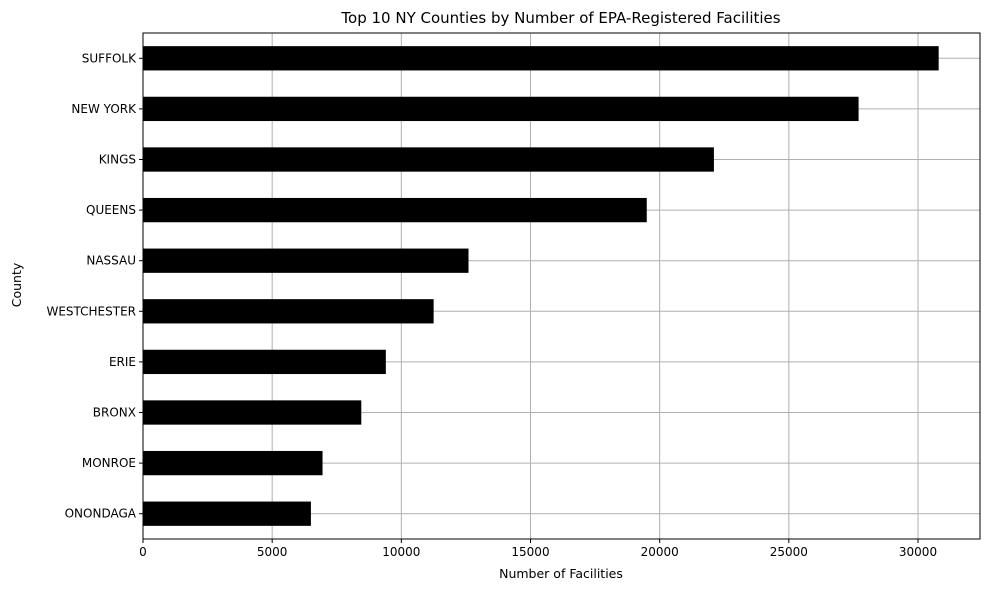  What do you see at coordinates (109, 58) in the screenshot?
I see `y-tick-label: SUFFOLK` at bounding box center [109, 58].